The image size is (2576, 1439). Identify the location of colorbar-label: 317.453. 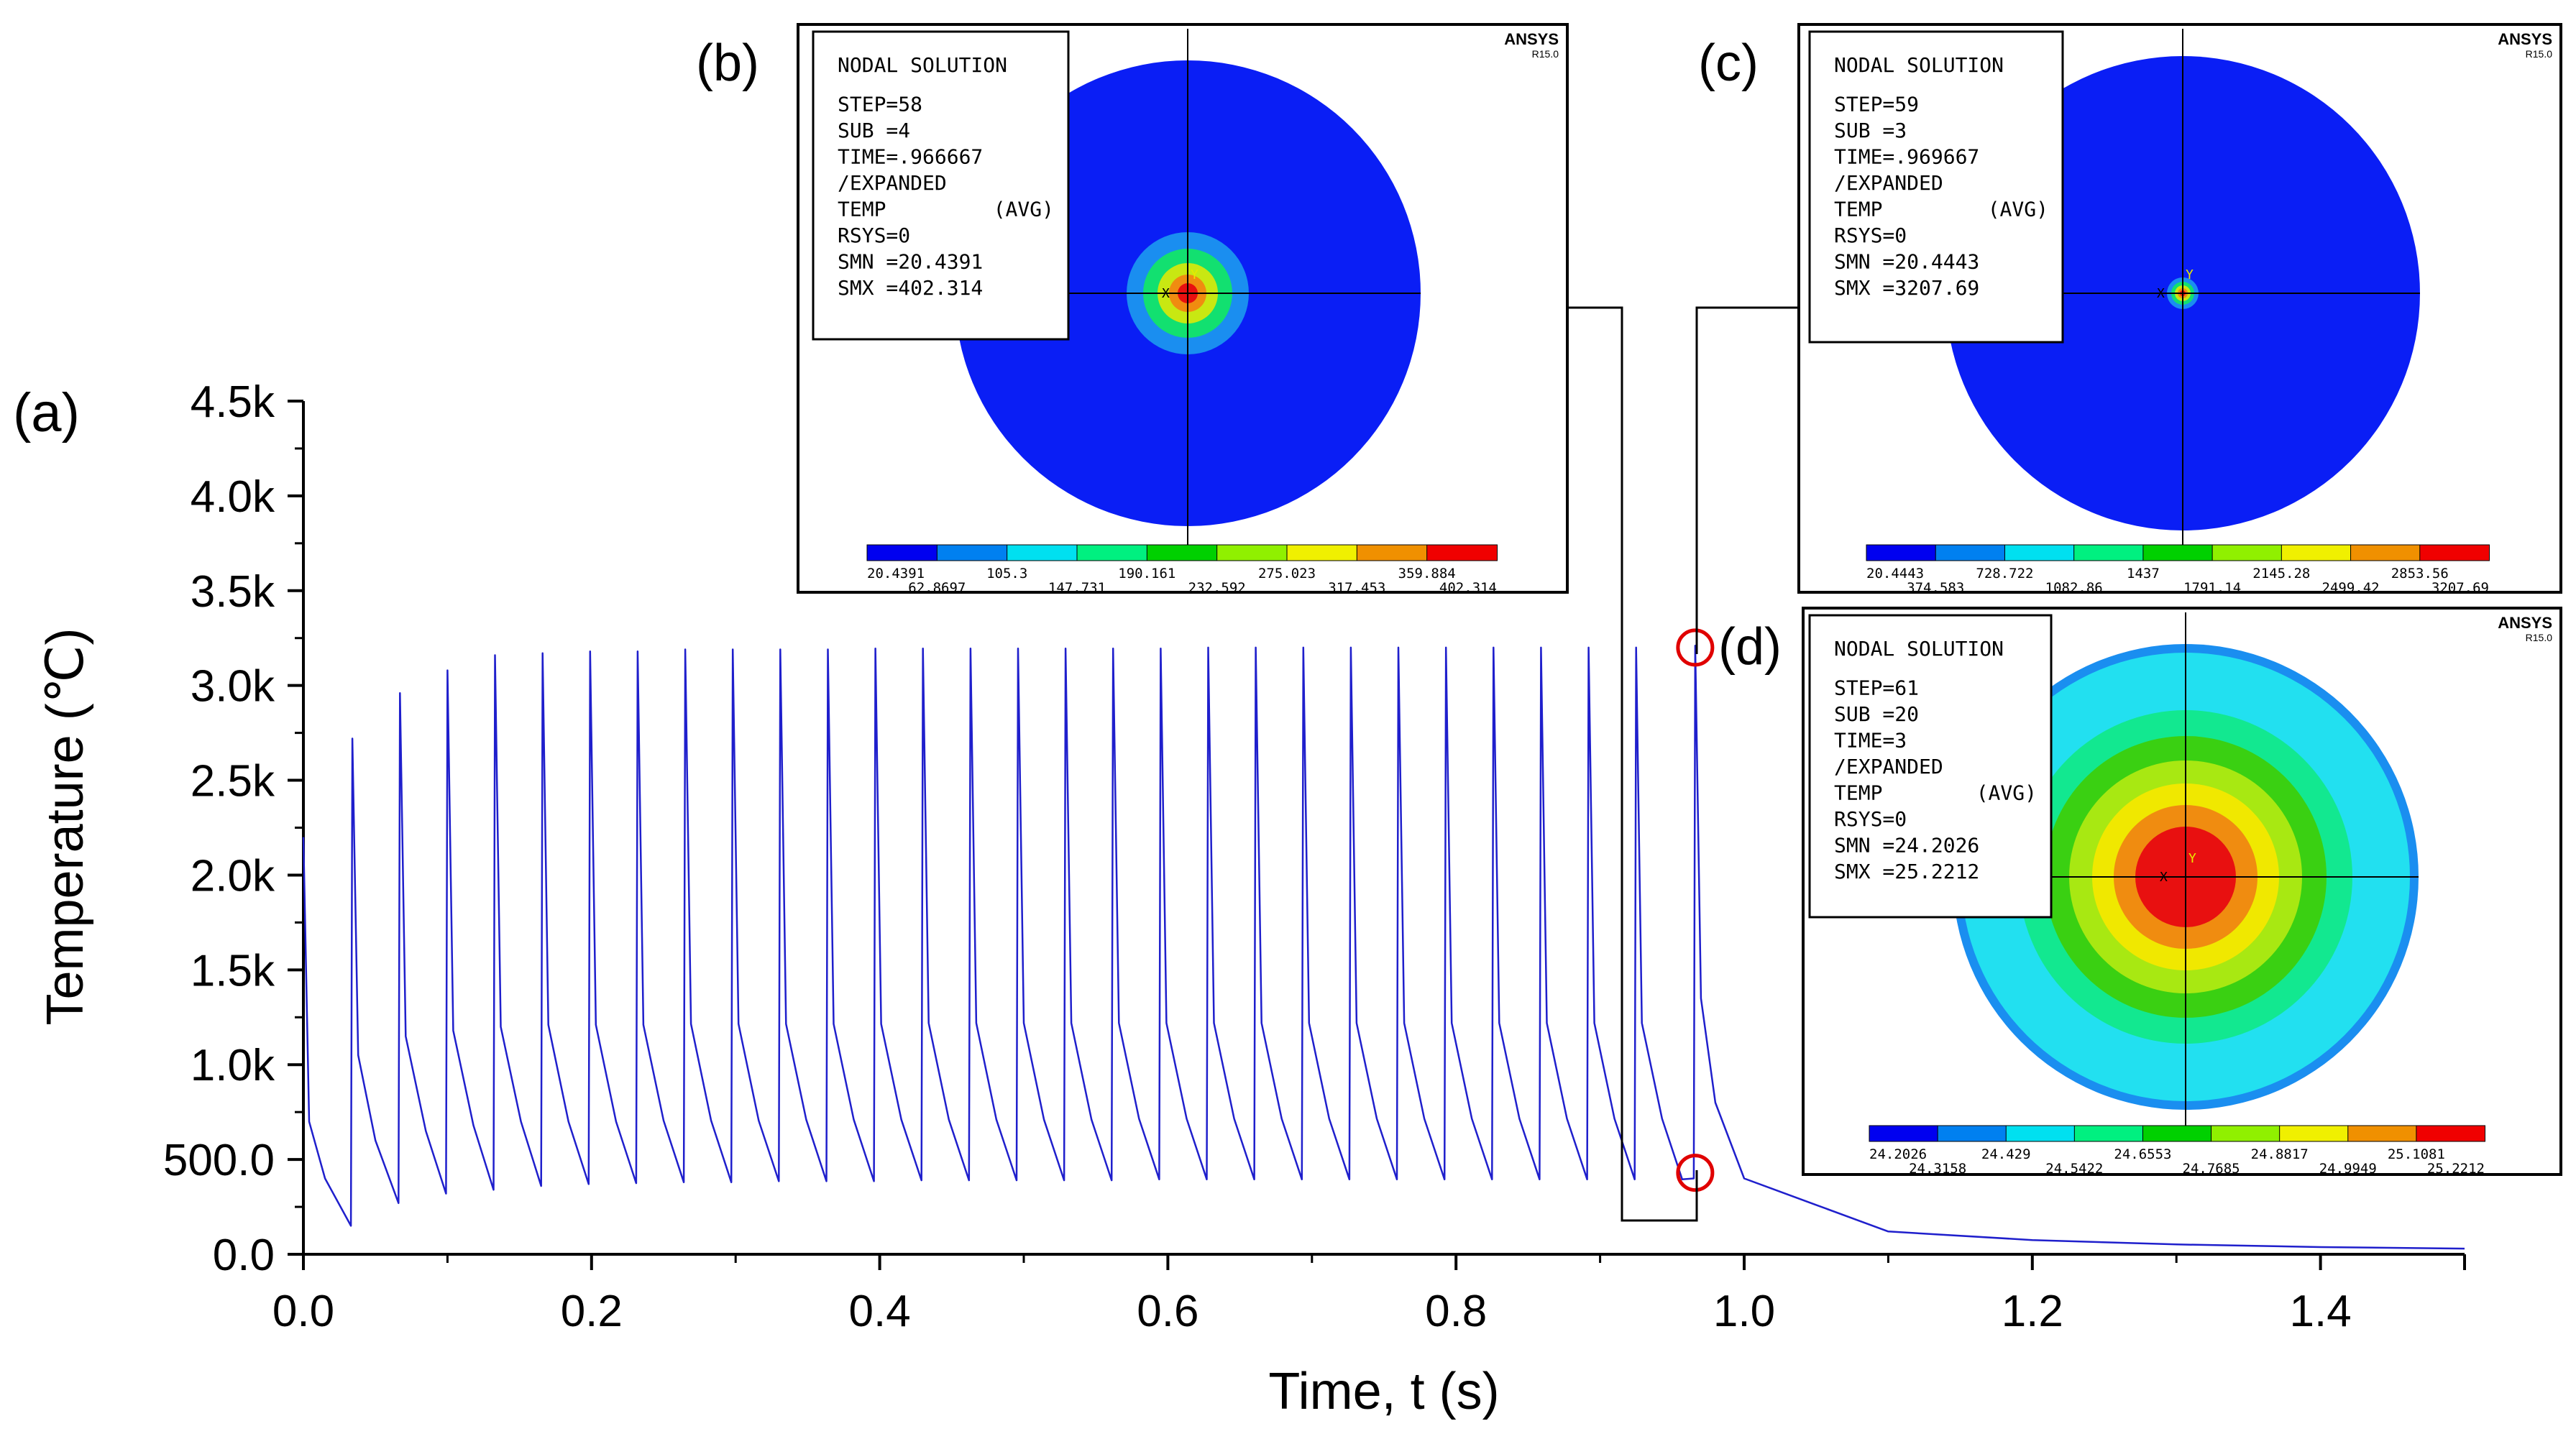
(1356, 588).